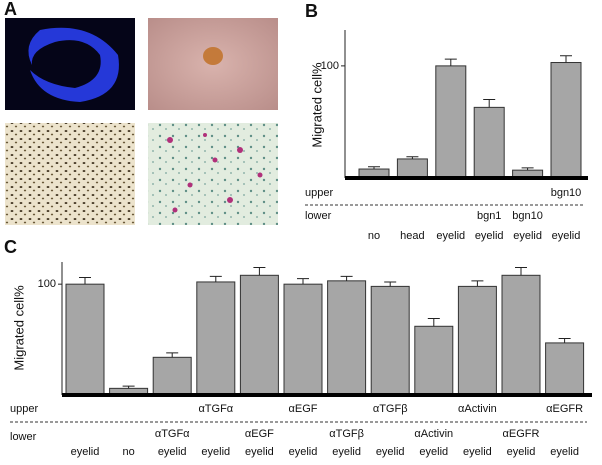 The height and width of the screenshot is (465, 602). What do you see at coordinates (390, 409) in the screenshot?
I see `upper-label: αTGFβ` at bounding box center [390, 409].